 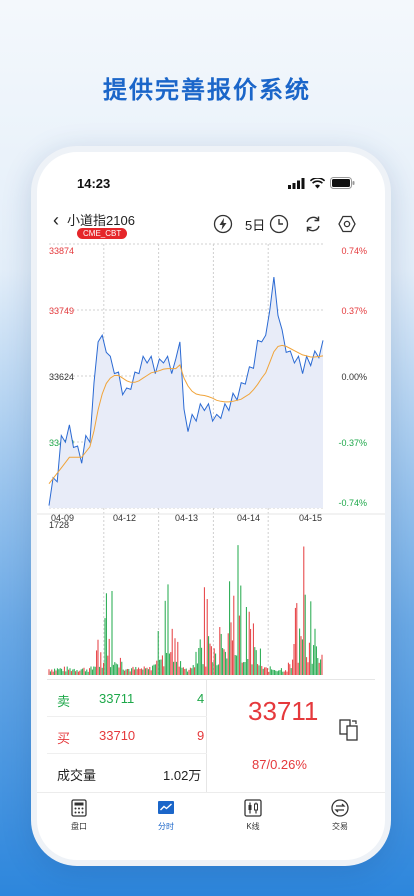 I want to click on tab-timeshare: 分时, so click(x=166, y=815).